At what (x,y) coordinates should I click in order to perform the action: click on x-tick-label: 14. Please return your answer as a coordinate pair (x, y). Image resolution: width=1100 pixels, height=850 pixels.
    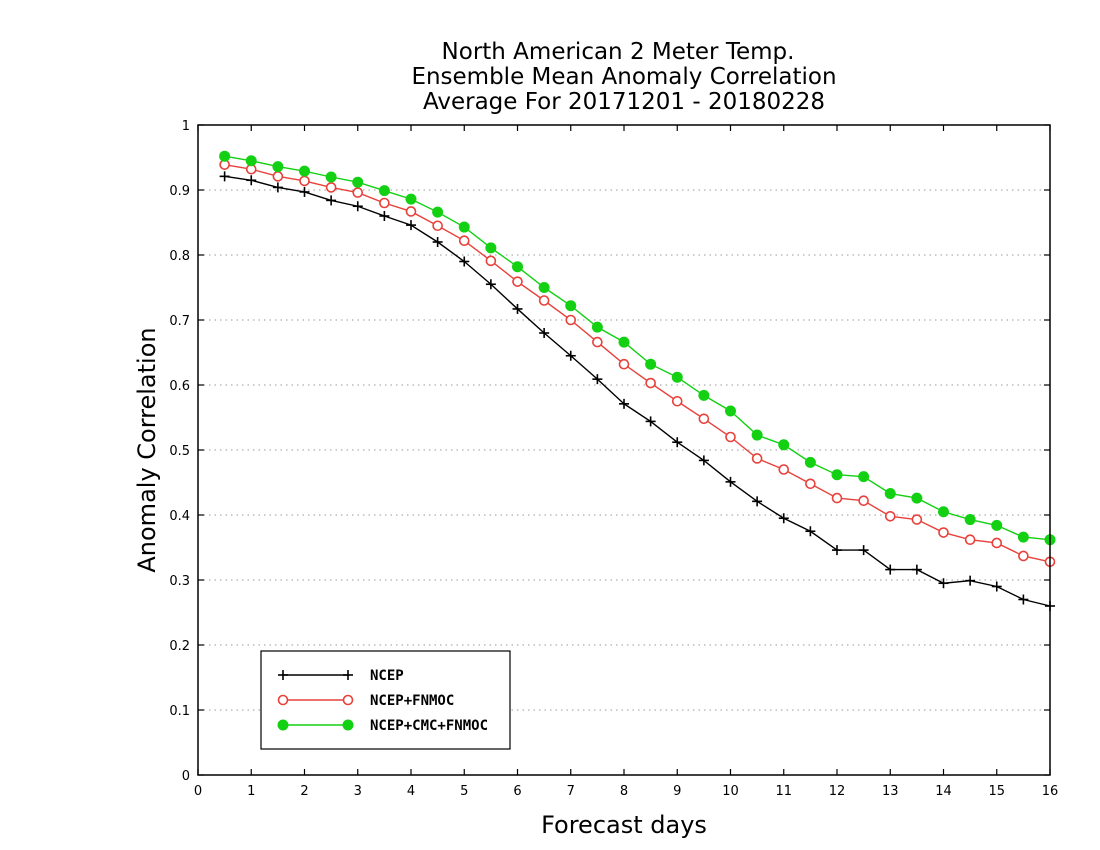
    Looking at the image, I should click on (943, 791).